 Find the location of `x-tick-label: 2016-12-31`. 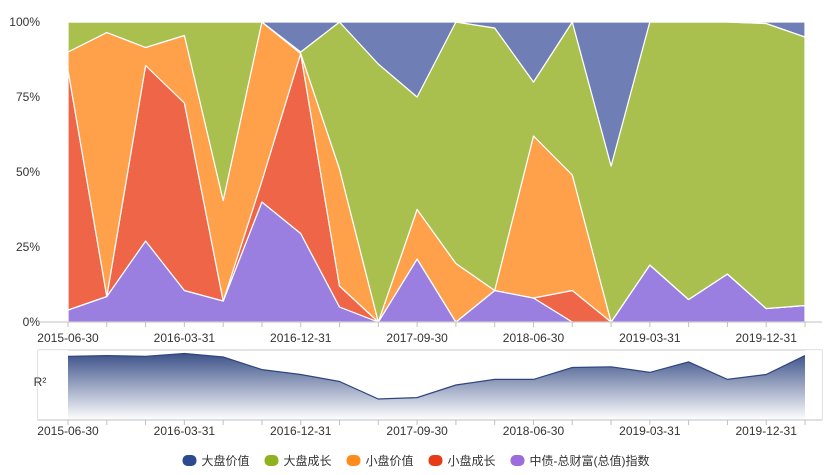

x-tick-label: 2016-12-31 is located at coordinates (301, 338).